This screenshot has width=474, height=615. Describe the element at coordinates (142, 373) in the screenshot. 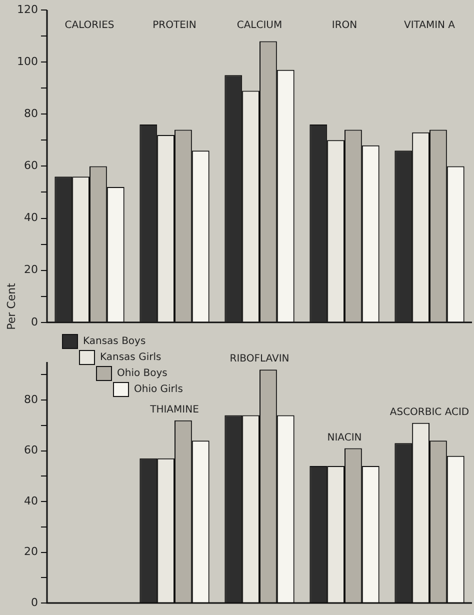

I see `legend-label: Ohio Boys` at that location.